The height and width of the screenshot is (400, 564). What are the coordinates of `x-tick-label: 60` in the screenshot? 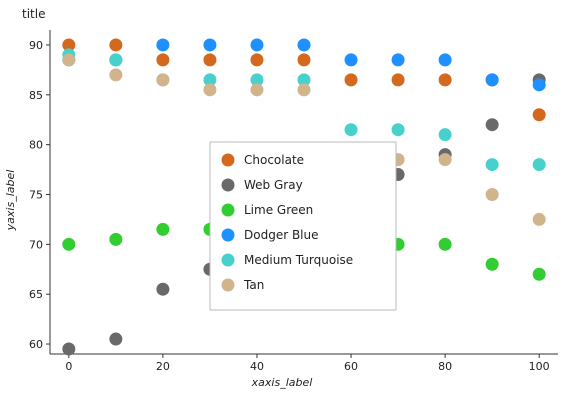 It's located at (351, 366).